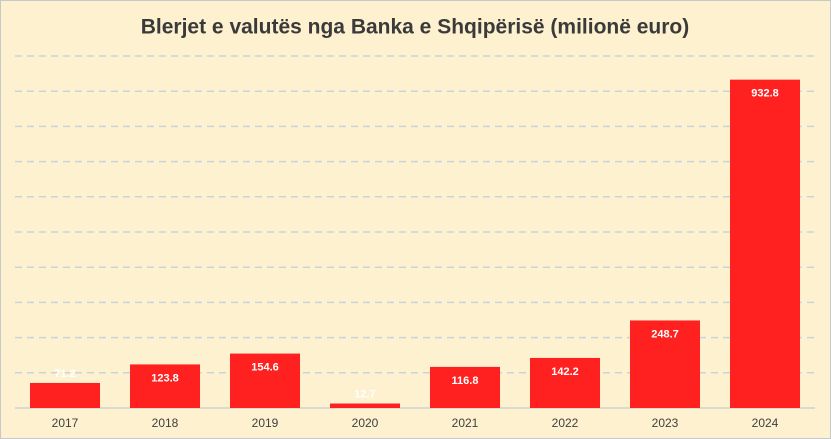  What do you see at coordinates (465, 381) in the screenshot?
I see `data-label: 116.8` at bounding box center [465, 381].